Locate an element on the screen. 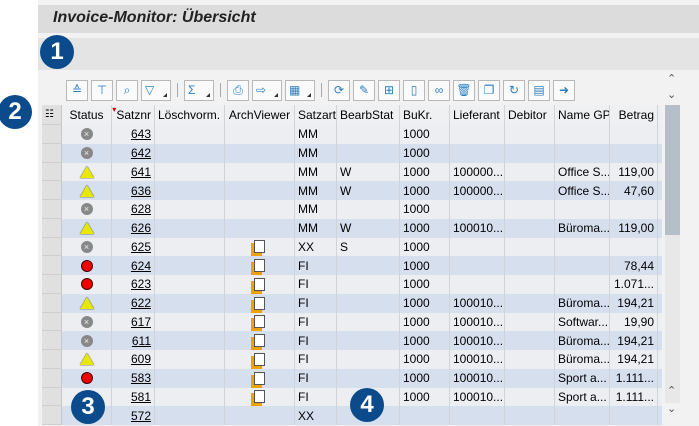 This screenshot has height=426, width=699. edit-button: ✎ is located at coordinates (364, 90).